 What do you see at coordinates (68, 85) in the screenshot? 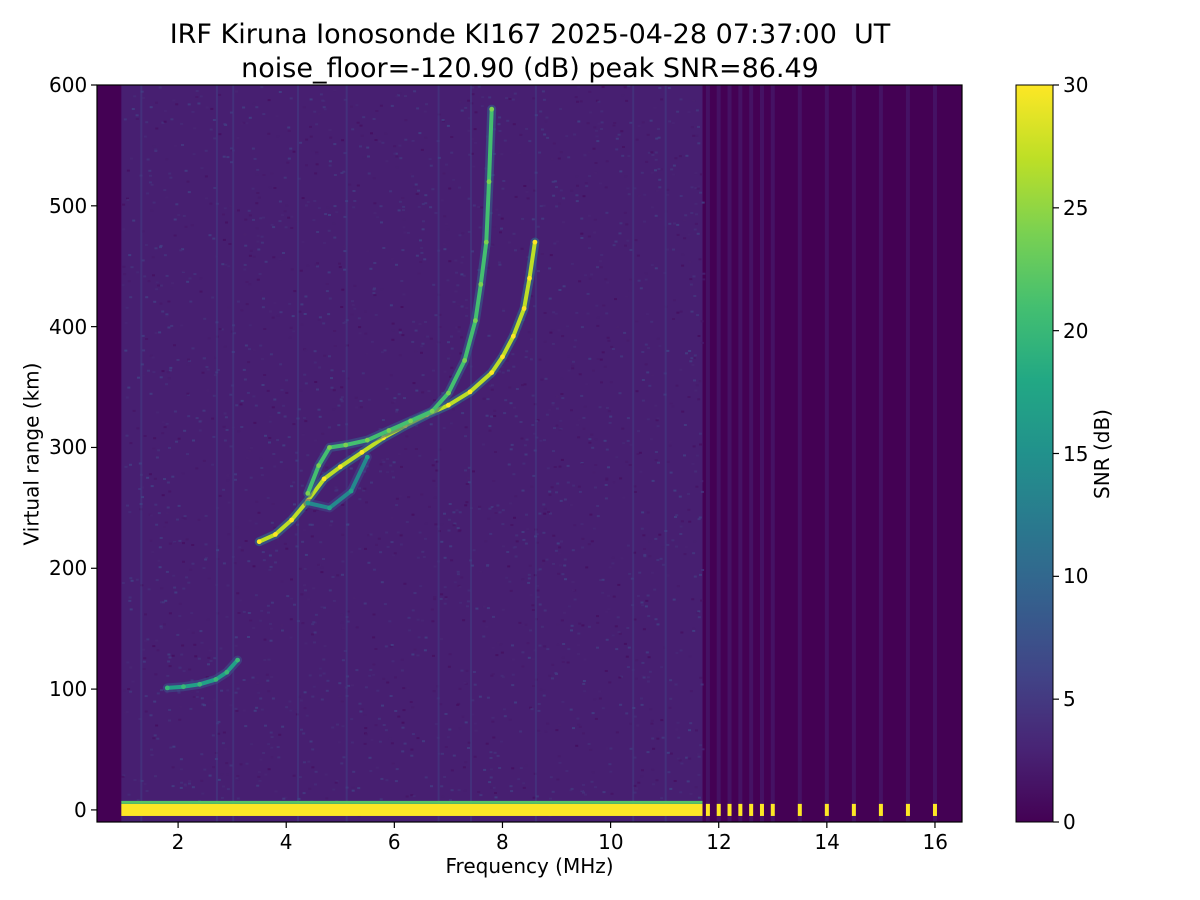
I see `y-tick-label: 600` at bounding box center [68, 85].